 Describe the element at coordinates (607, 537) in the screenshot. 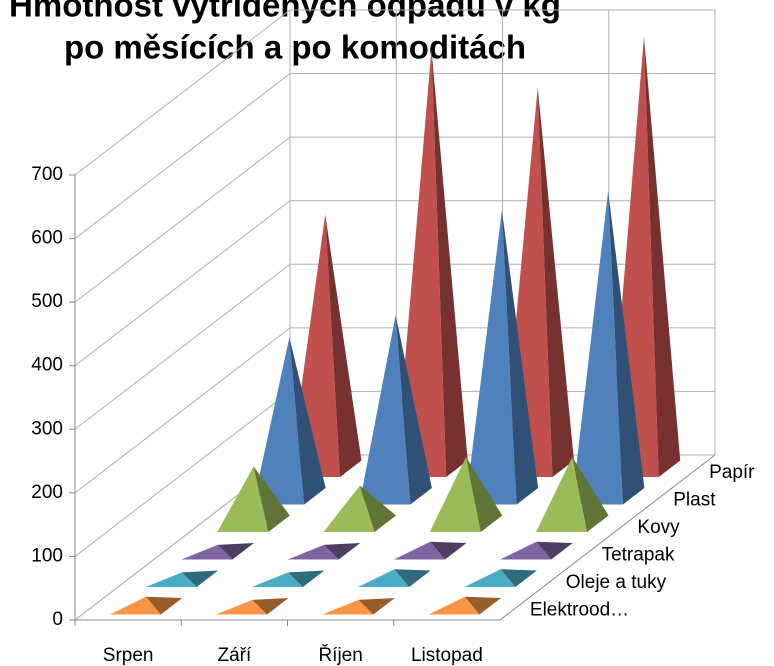

I see `floor-edge` at that location.